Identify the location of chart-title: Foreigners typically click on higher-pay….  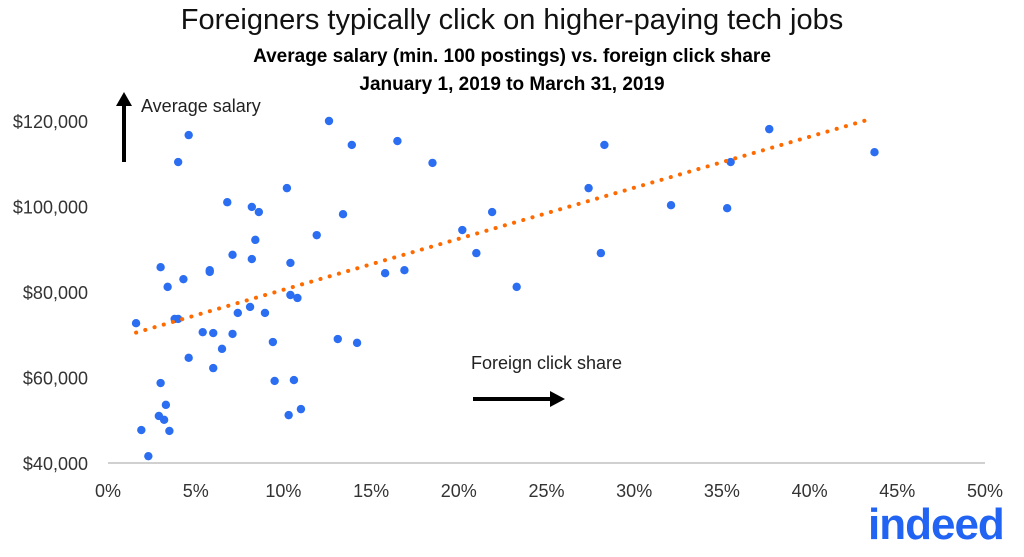
(512, 20).